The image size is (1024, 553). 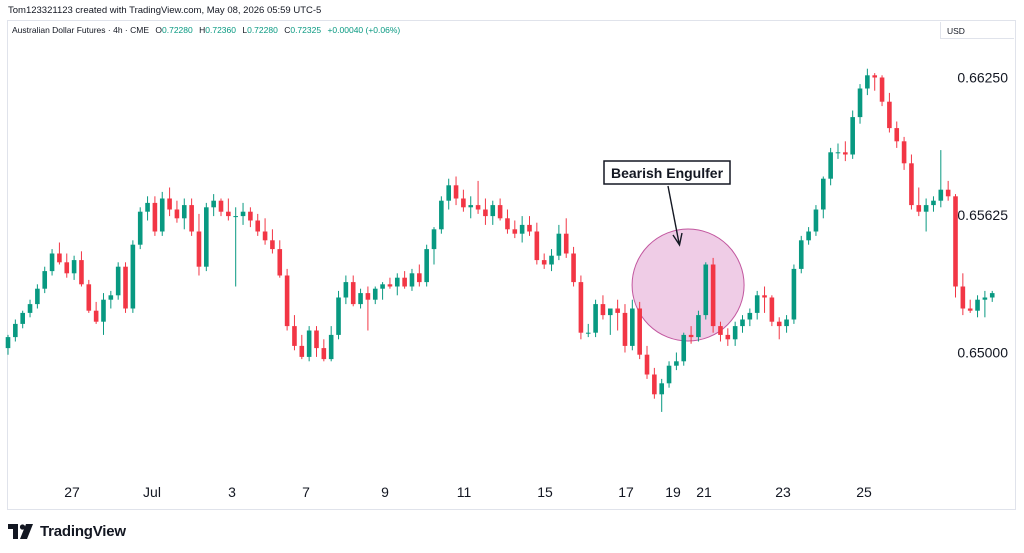 What do you see at coordinates (245, 30) in the screenshot?
I see `low-label: L` at bounding box center [245, 30].